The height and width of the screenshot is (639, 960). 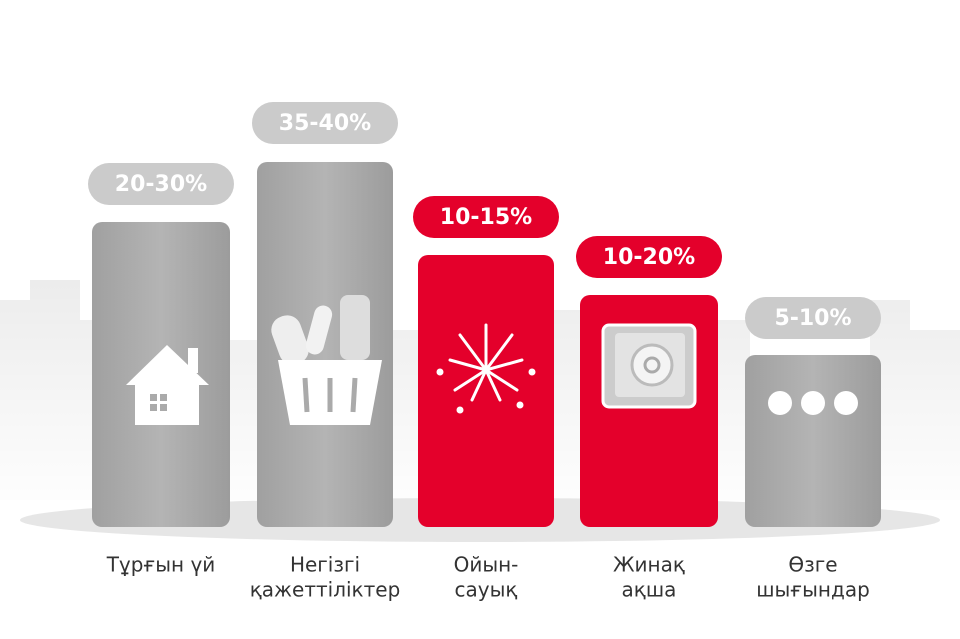 I want to click on house-icon, so click(x=167, y=385).